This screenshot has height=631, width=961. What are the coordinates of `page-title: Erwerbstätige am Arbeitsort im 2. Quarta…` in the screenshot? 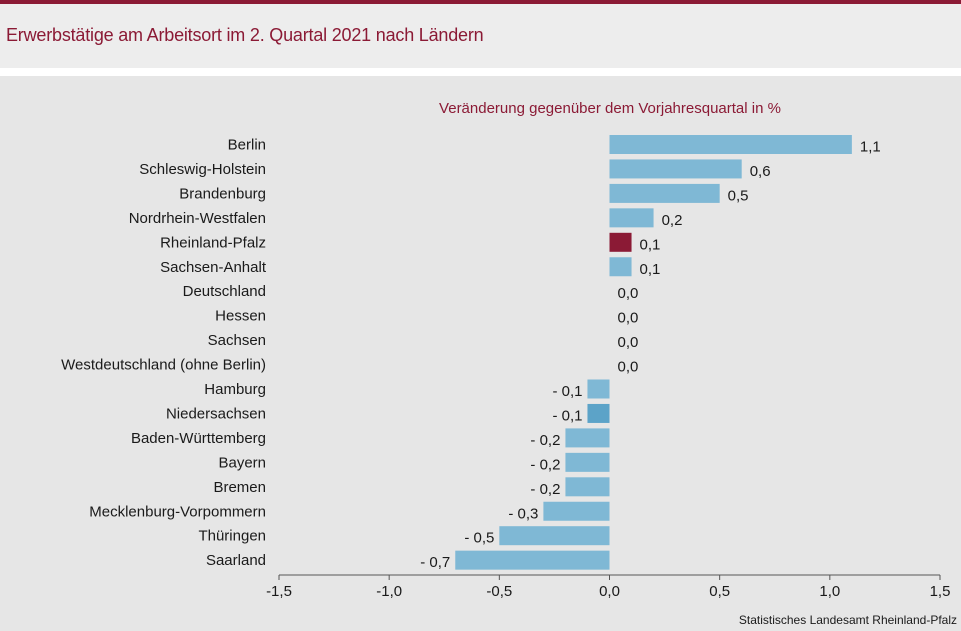 It's located at (245, 35).